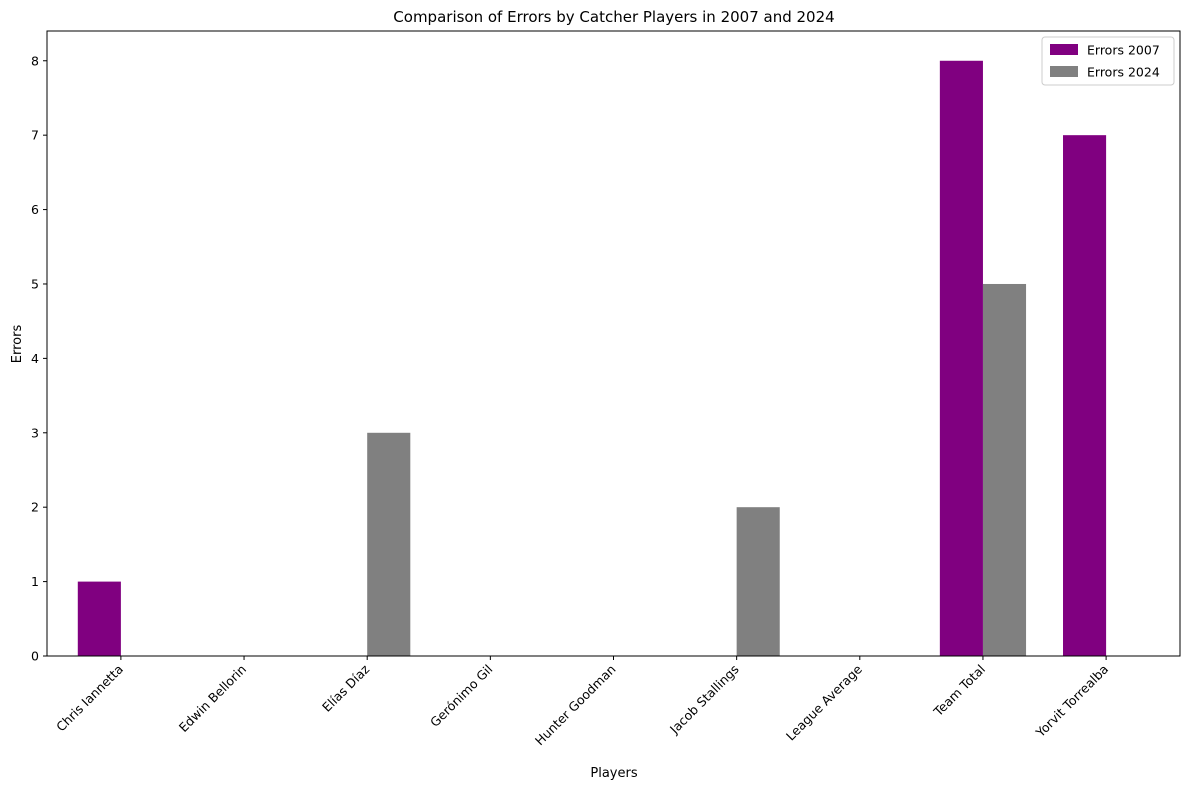 The image size is (1189, 790). What do you see at coordinates (613, 773) in the screenshot?
I see `x-axis-label: Players` at bounding box center [613, 773].